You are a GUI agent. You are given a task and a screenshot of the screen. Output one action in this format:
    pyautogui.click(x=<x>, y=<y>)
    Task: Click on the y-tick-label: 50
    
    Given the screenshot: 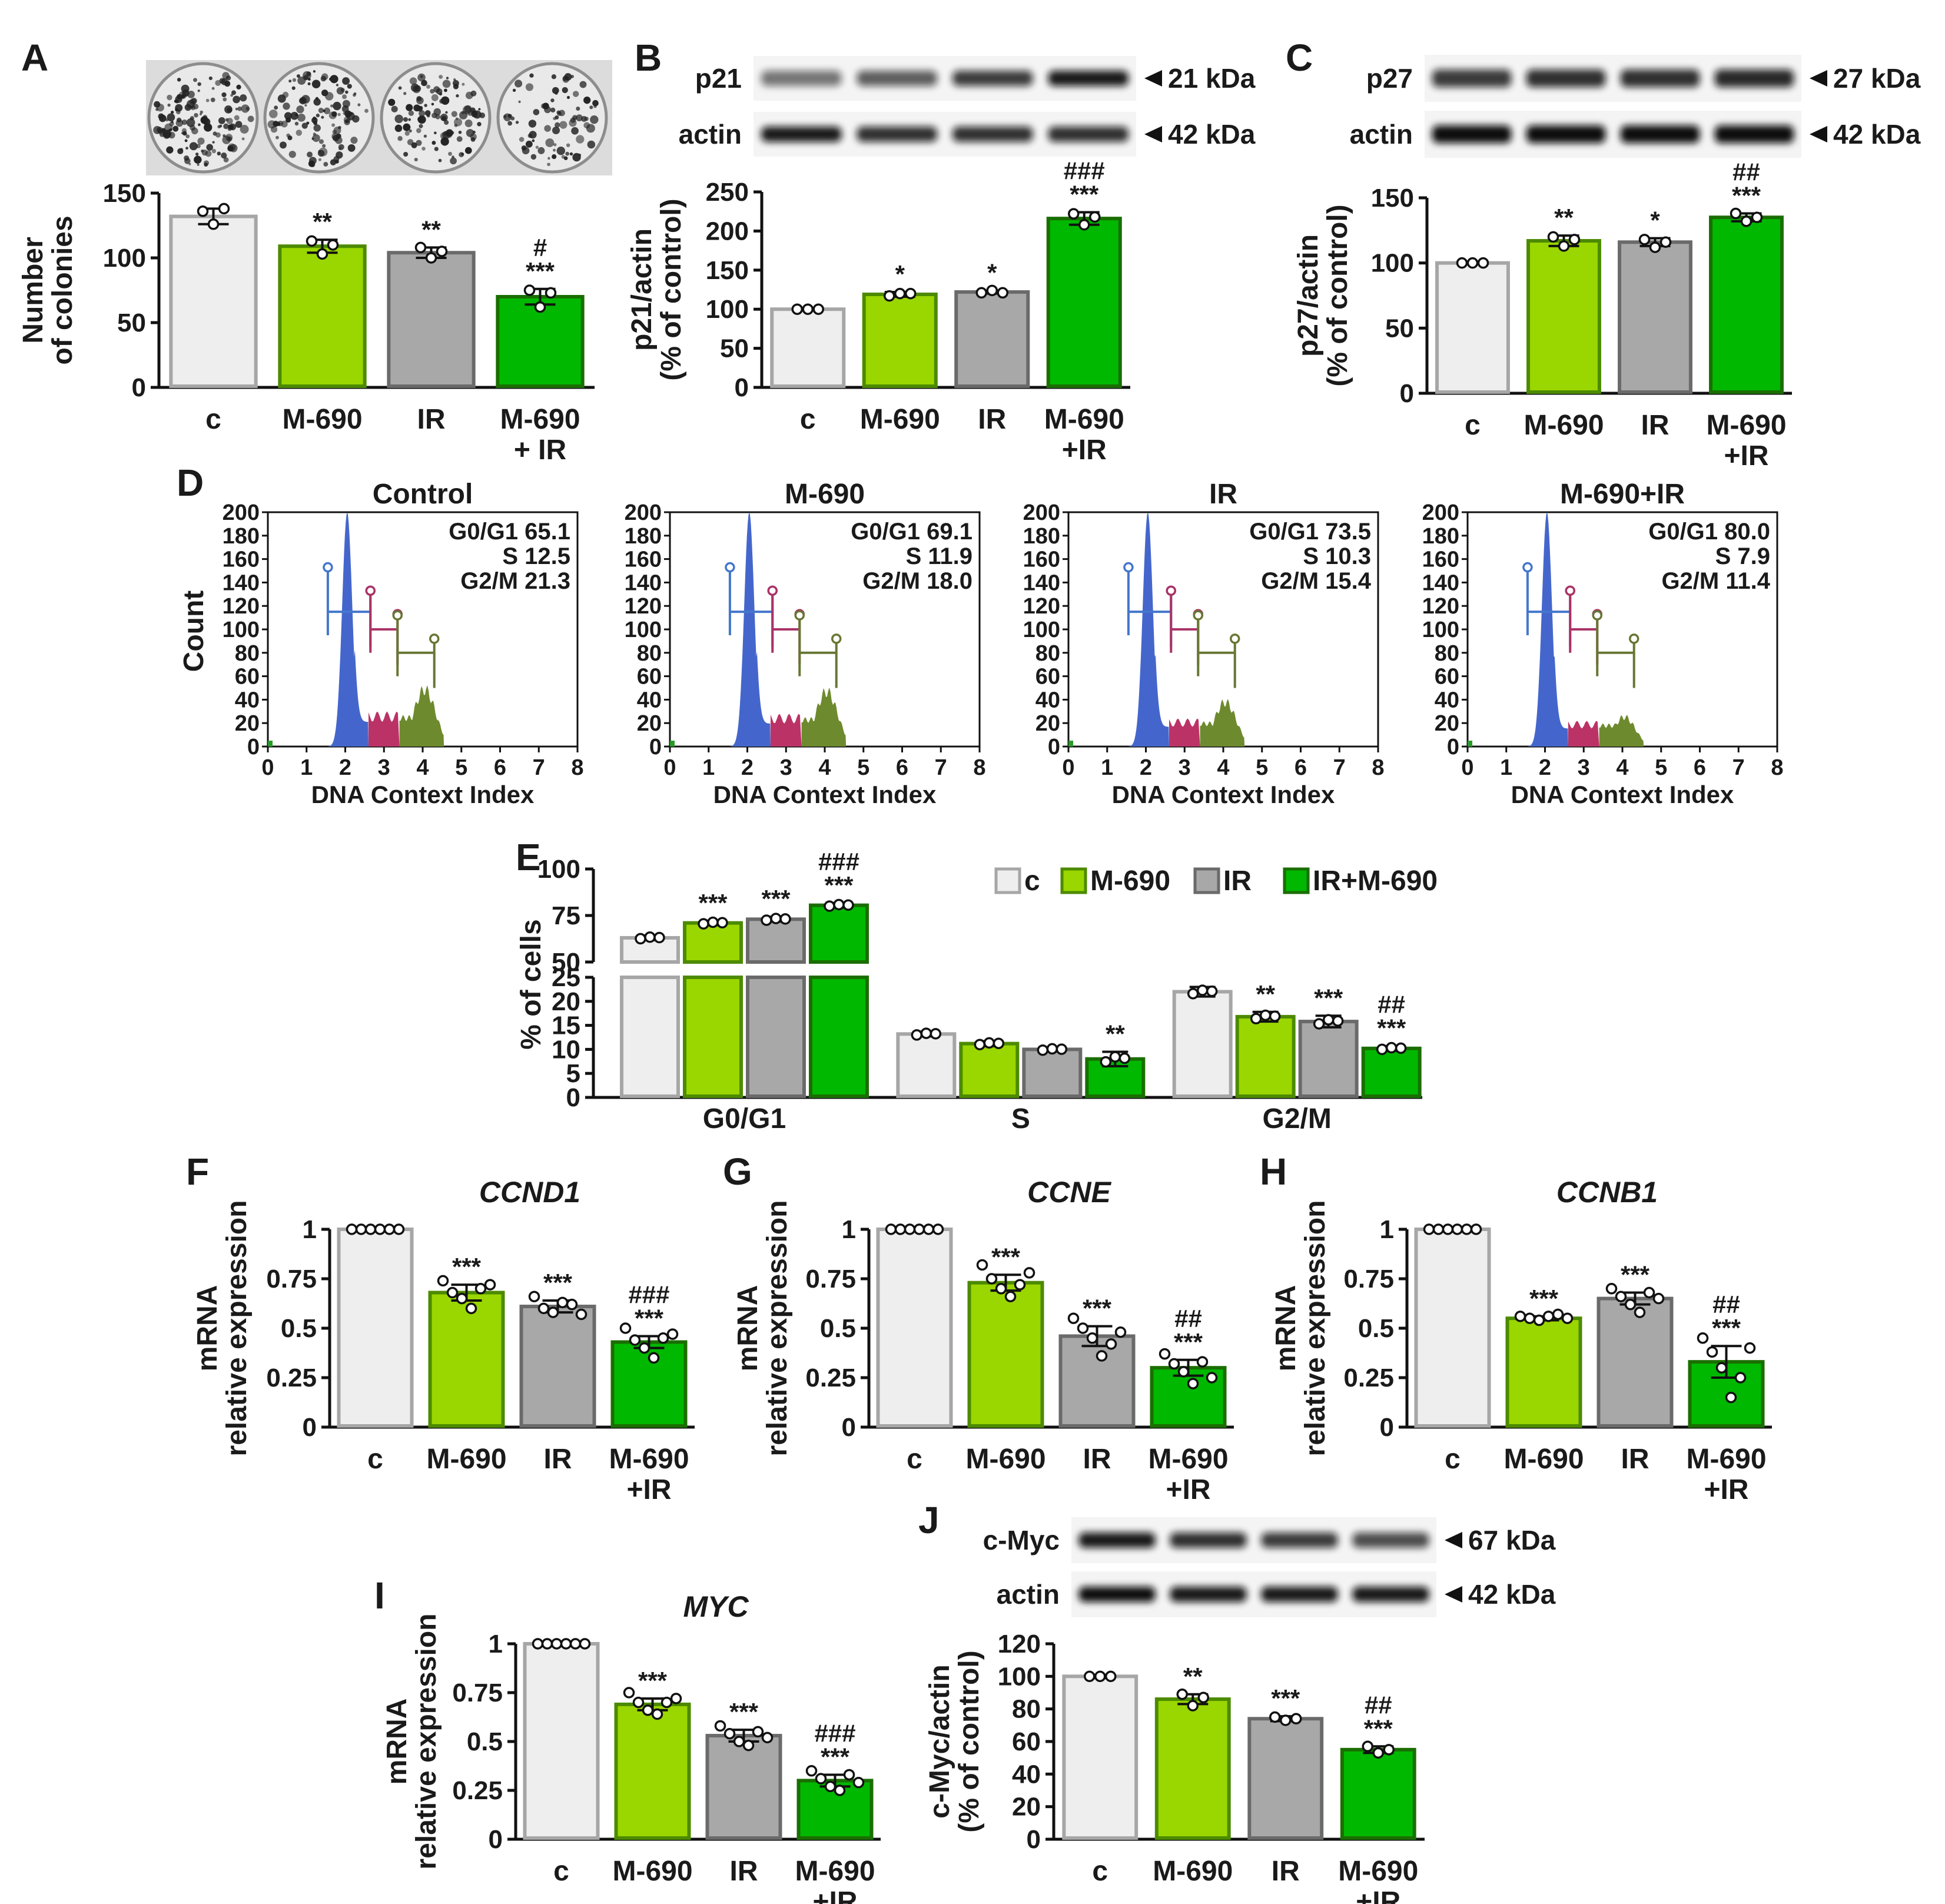 What is the action you would take?
    pyautogui.click(x=734, y=349)
    